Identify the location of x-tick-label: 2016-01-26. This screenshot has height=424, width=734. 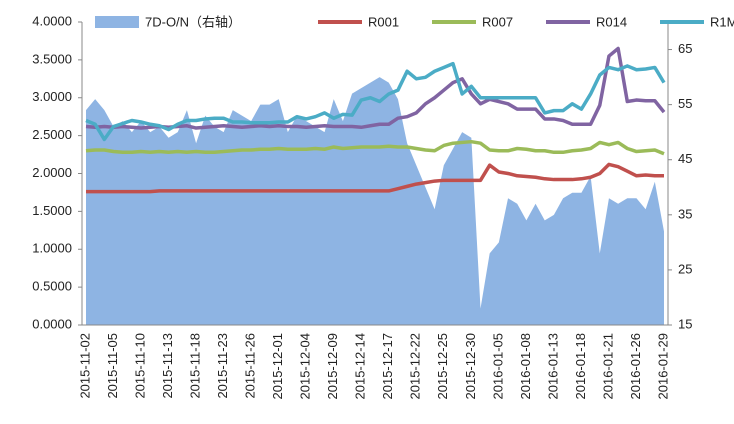
(635, 366).